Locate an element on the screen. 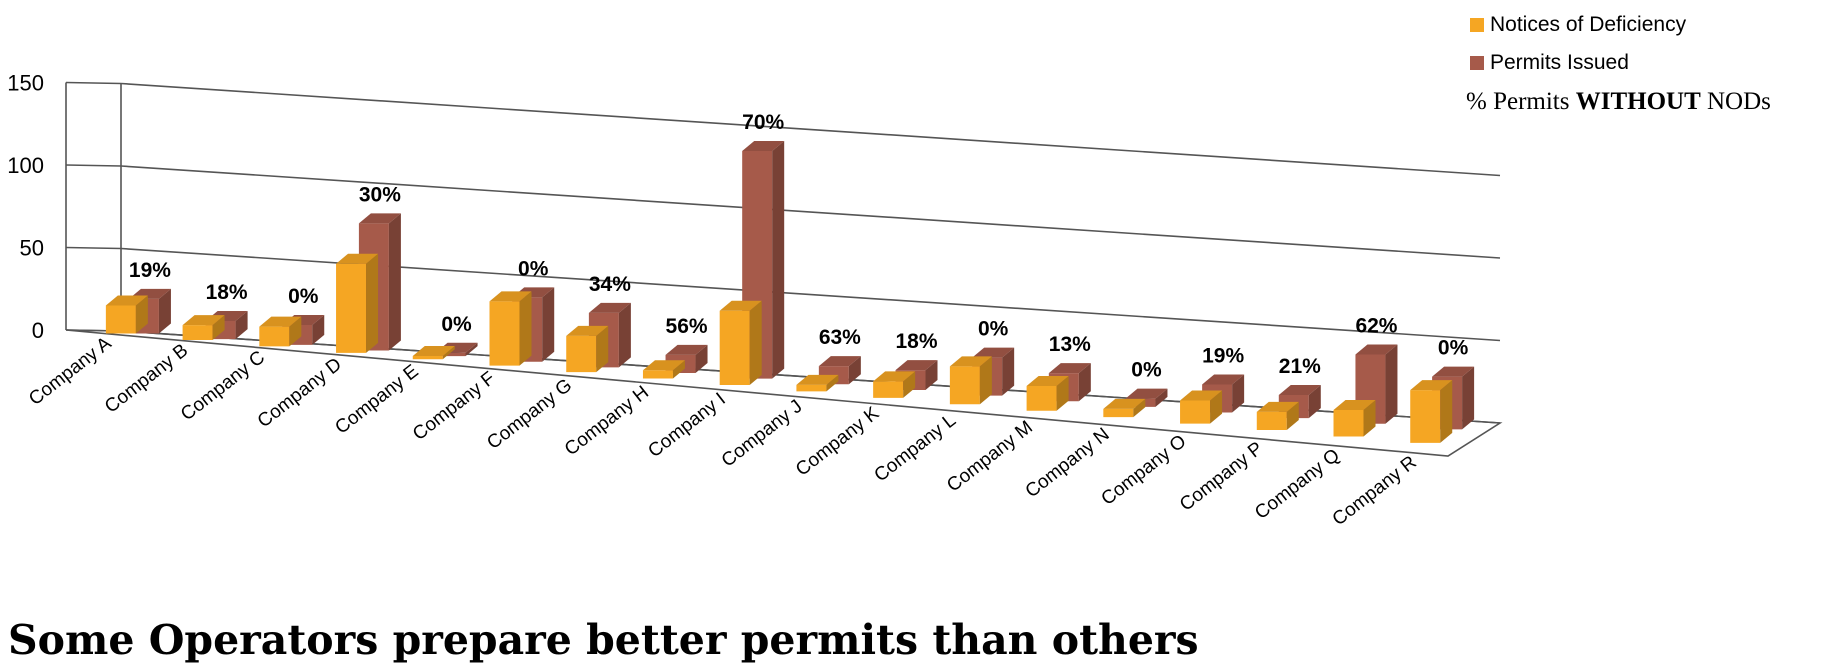 The width and height of the screenshot is (1827, 664). category-label: Company I is located at coordinates (686, 425).